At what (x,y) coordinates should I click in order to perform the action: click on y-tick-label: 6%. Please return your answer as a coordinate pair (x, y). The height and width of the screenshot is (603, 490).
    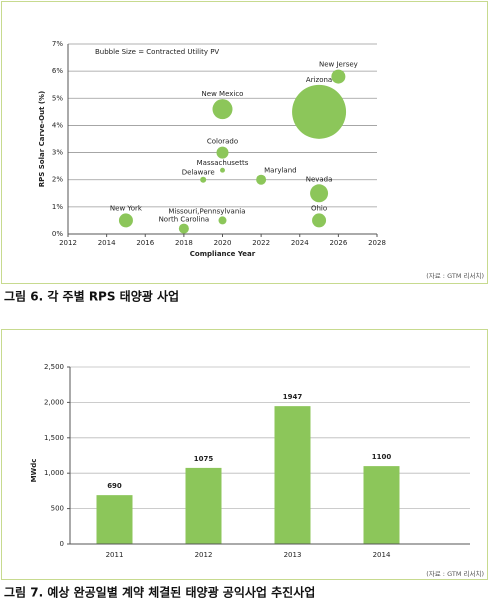
    Looking at the image, I should click on (57, 71).